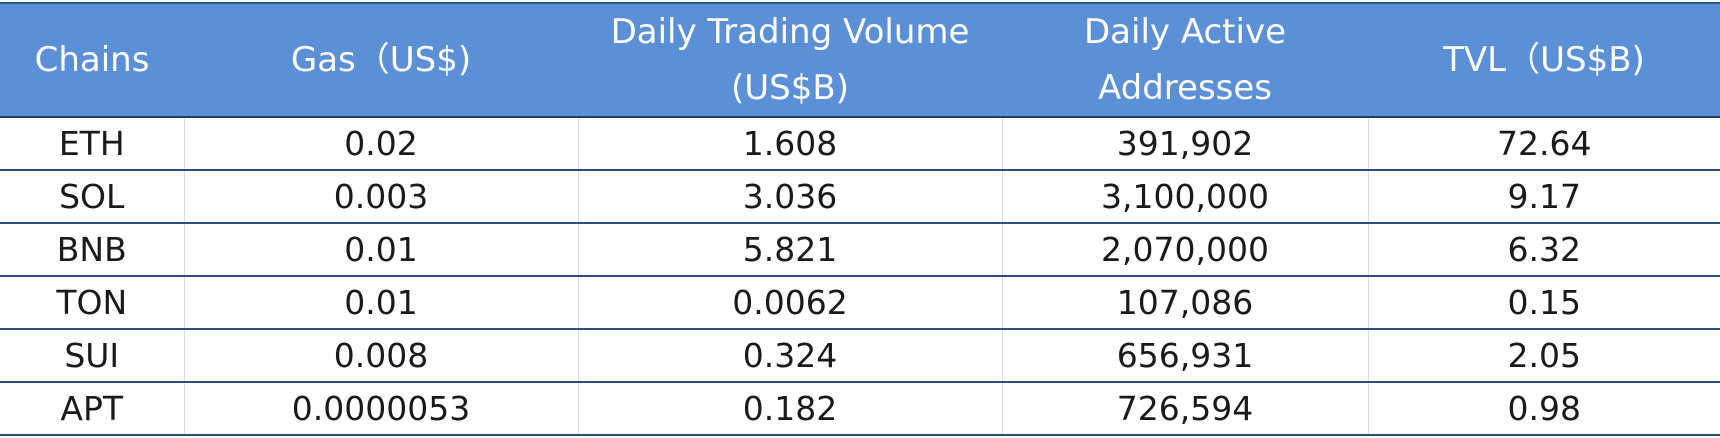  I want to click on cell-daily-active-addresses: 391,902, so click(1184, 144).